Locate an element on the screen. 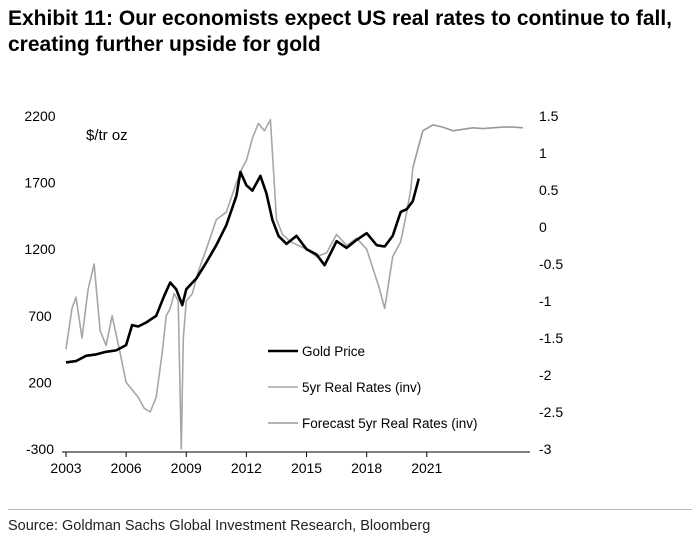  x-tick-label: 2006 is located at coordinates (126, 468).